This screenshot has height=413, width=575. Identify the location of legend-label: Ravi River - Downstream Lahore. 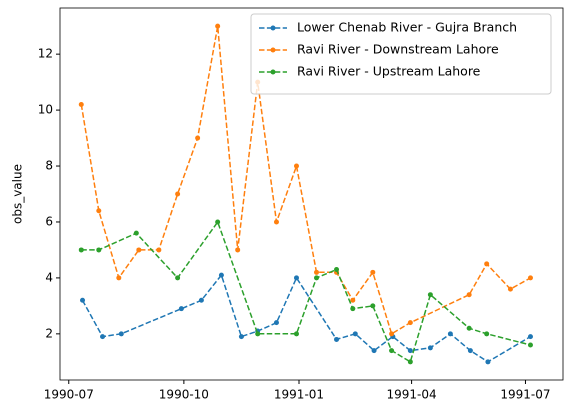
(398, 49).